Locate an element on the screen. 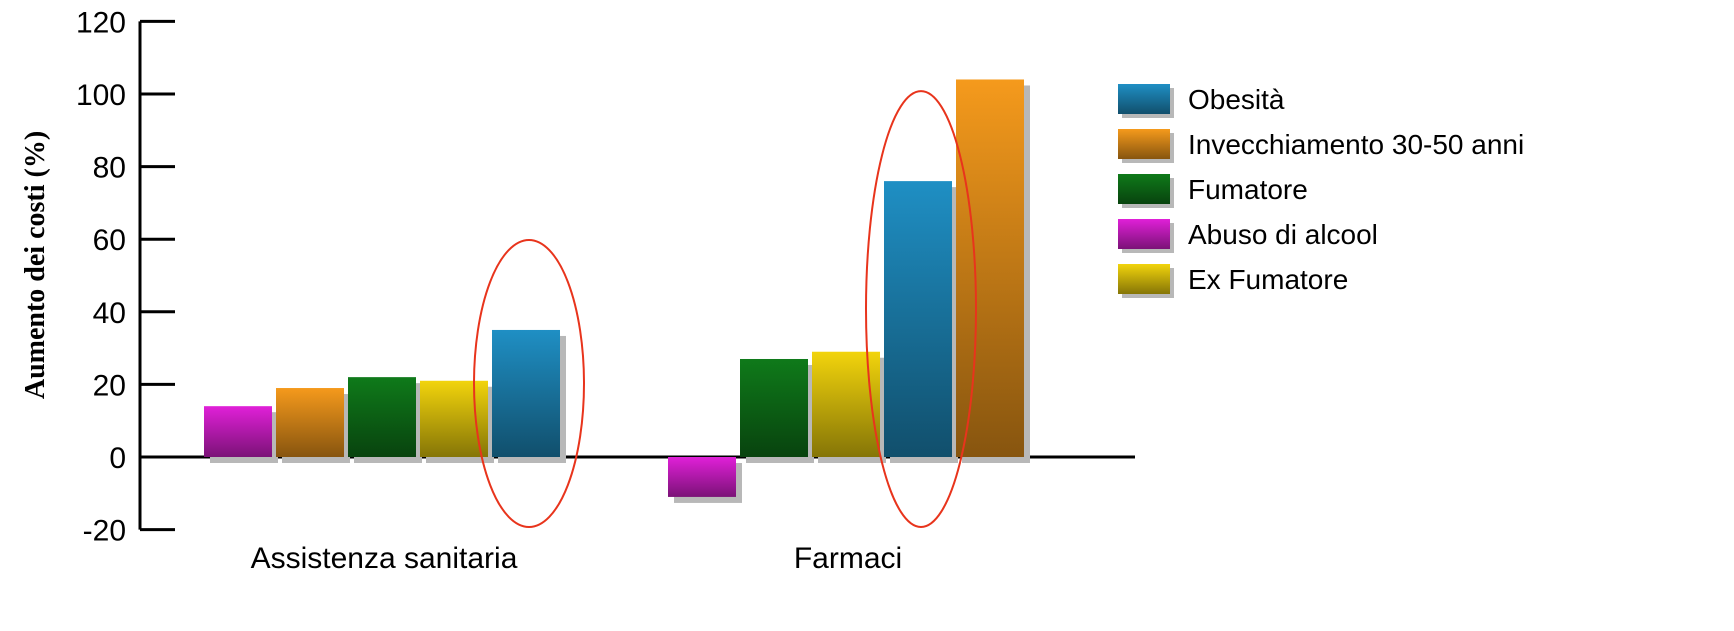 The height and width of the screenshot is (631, 1734). bar-abuso-di-alcool-assistenza-sanitaria is located at coordinates (238, 431).